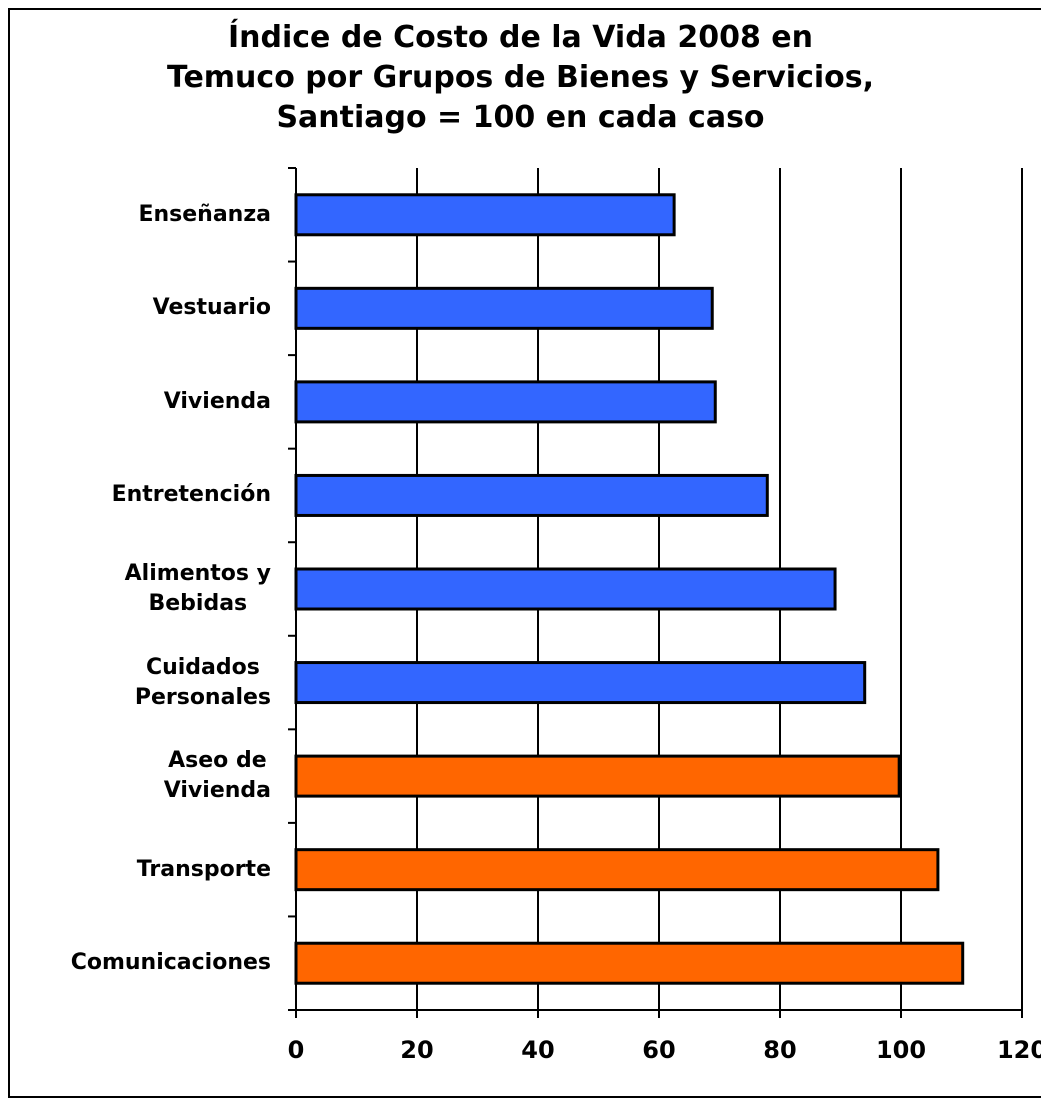 The image size is (1041, 1098). I want to click on x-tick-label: 120, so click(1019, 1050).